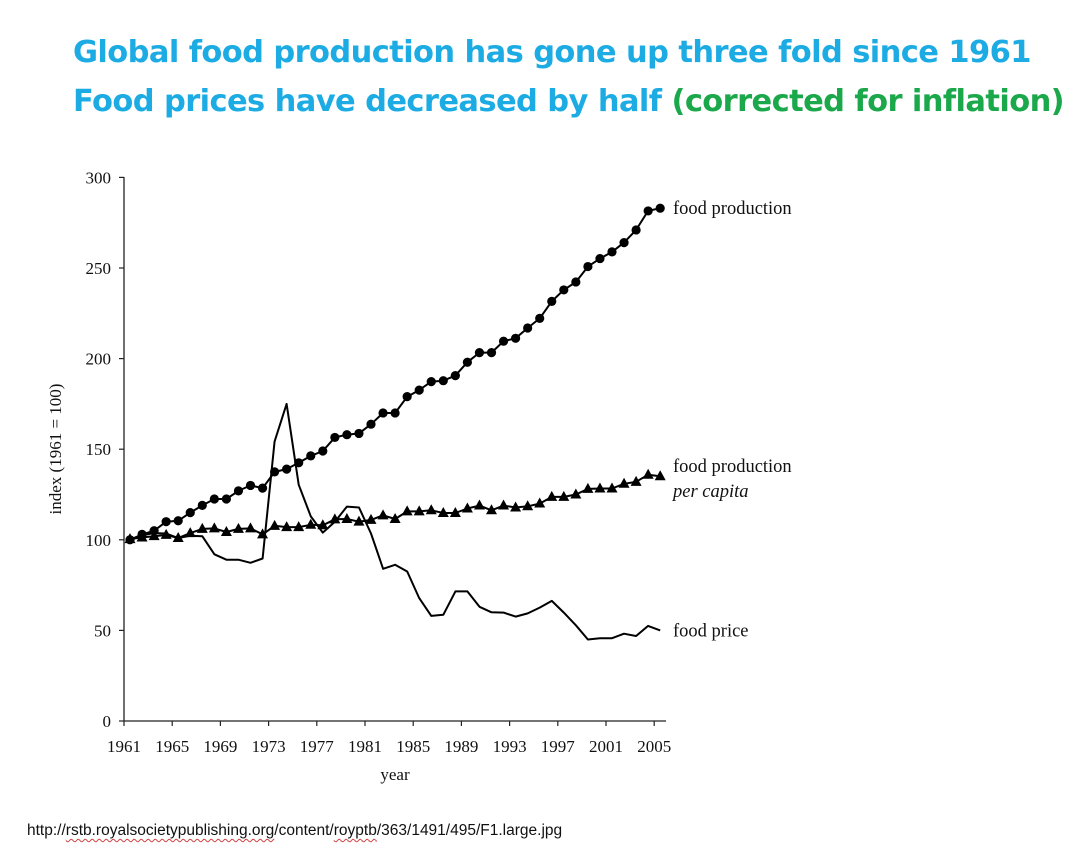 This screenshot has width=1069, height=861. Describe the element at coordinates (732, 467) in the screenshot. I see `series-label-food-production-per-capita: food production` at that location.